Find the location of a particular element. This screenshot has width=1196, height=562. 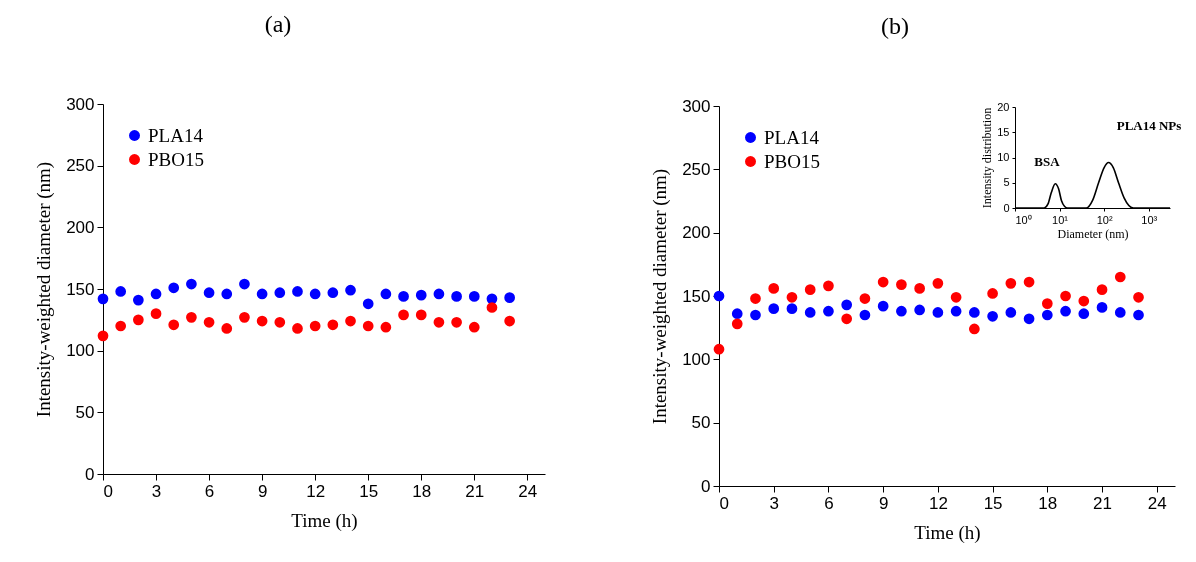

y-tick-label: 100 is located at coordinates (696, 359).